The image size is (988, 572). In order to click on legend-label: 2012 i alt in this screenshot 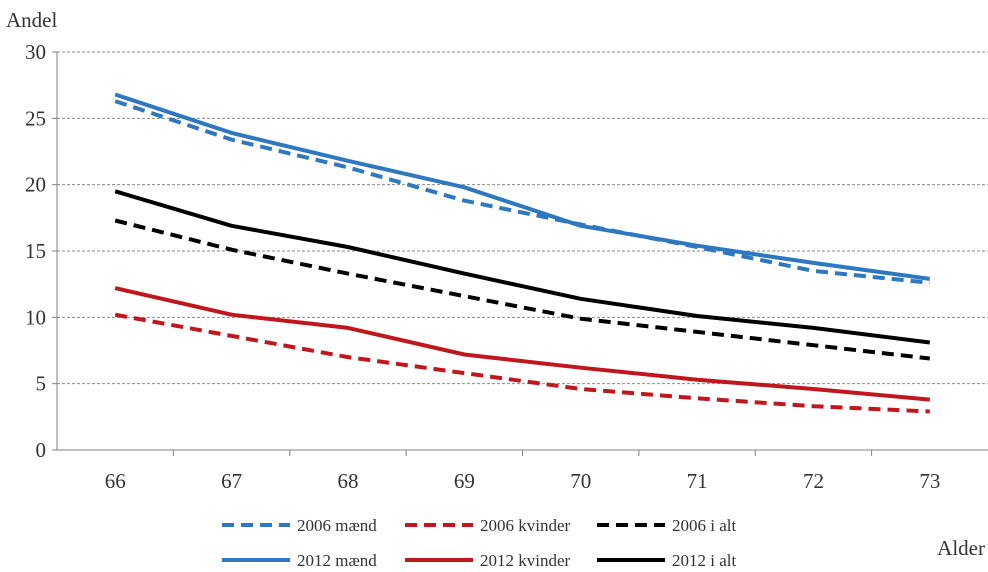, I will do `click(704, 560)`.